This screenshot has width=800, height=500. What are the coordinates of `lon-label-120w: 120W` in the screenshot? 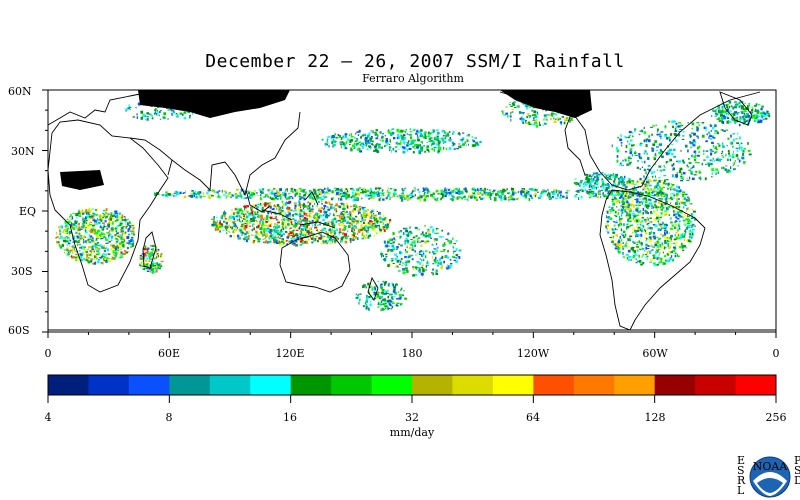 It's located at (533, 353).